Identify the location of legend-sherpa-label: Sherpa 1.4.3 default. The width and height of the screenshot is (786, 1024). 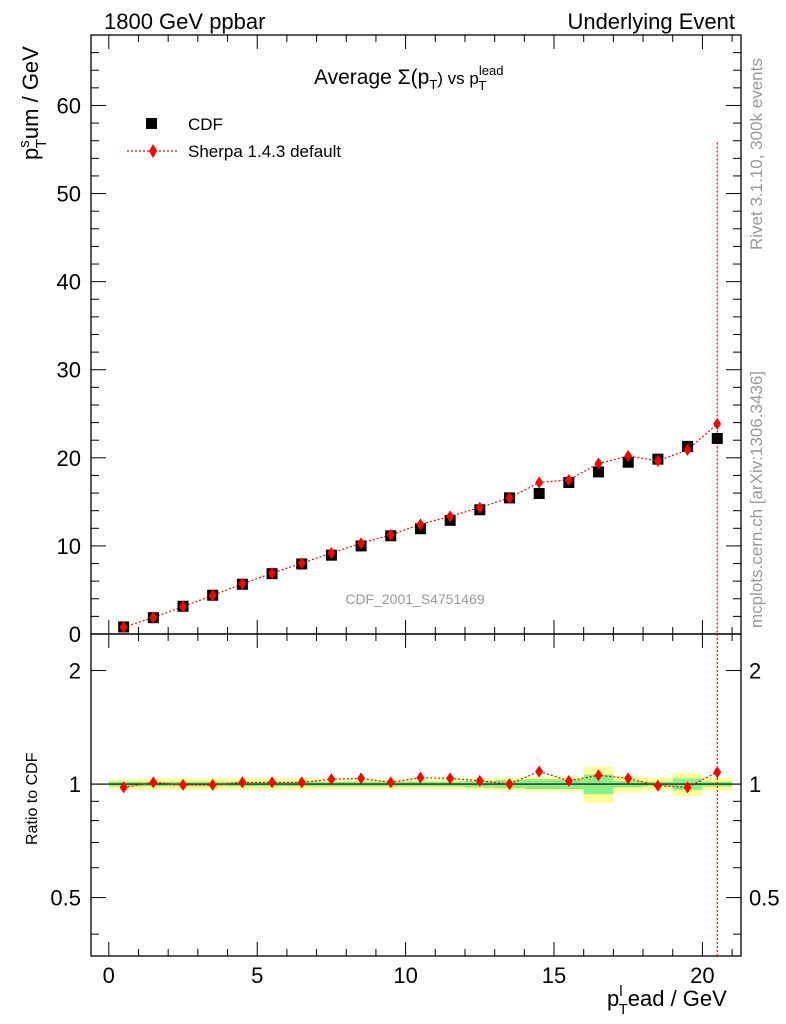
(264, 151).